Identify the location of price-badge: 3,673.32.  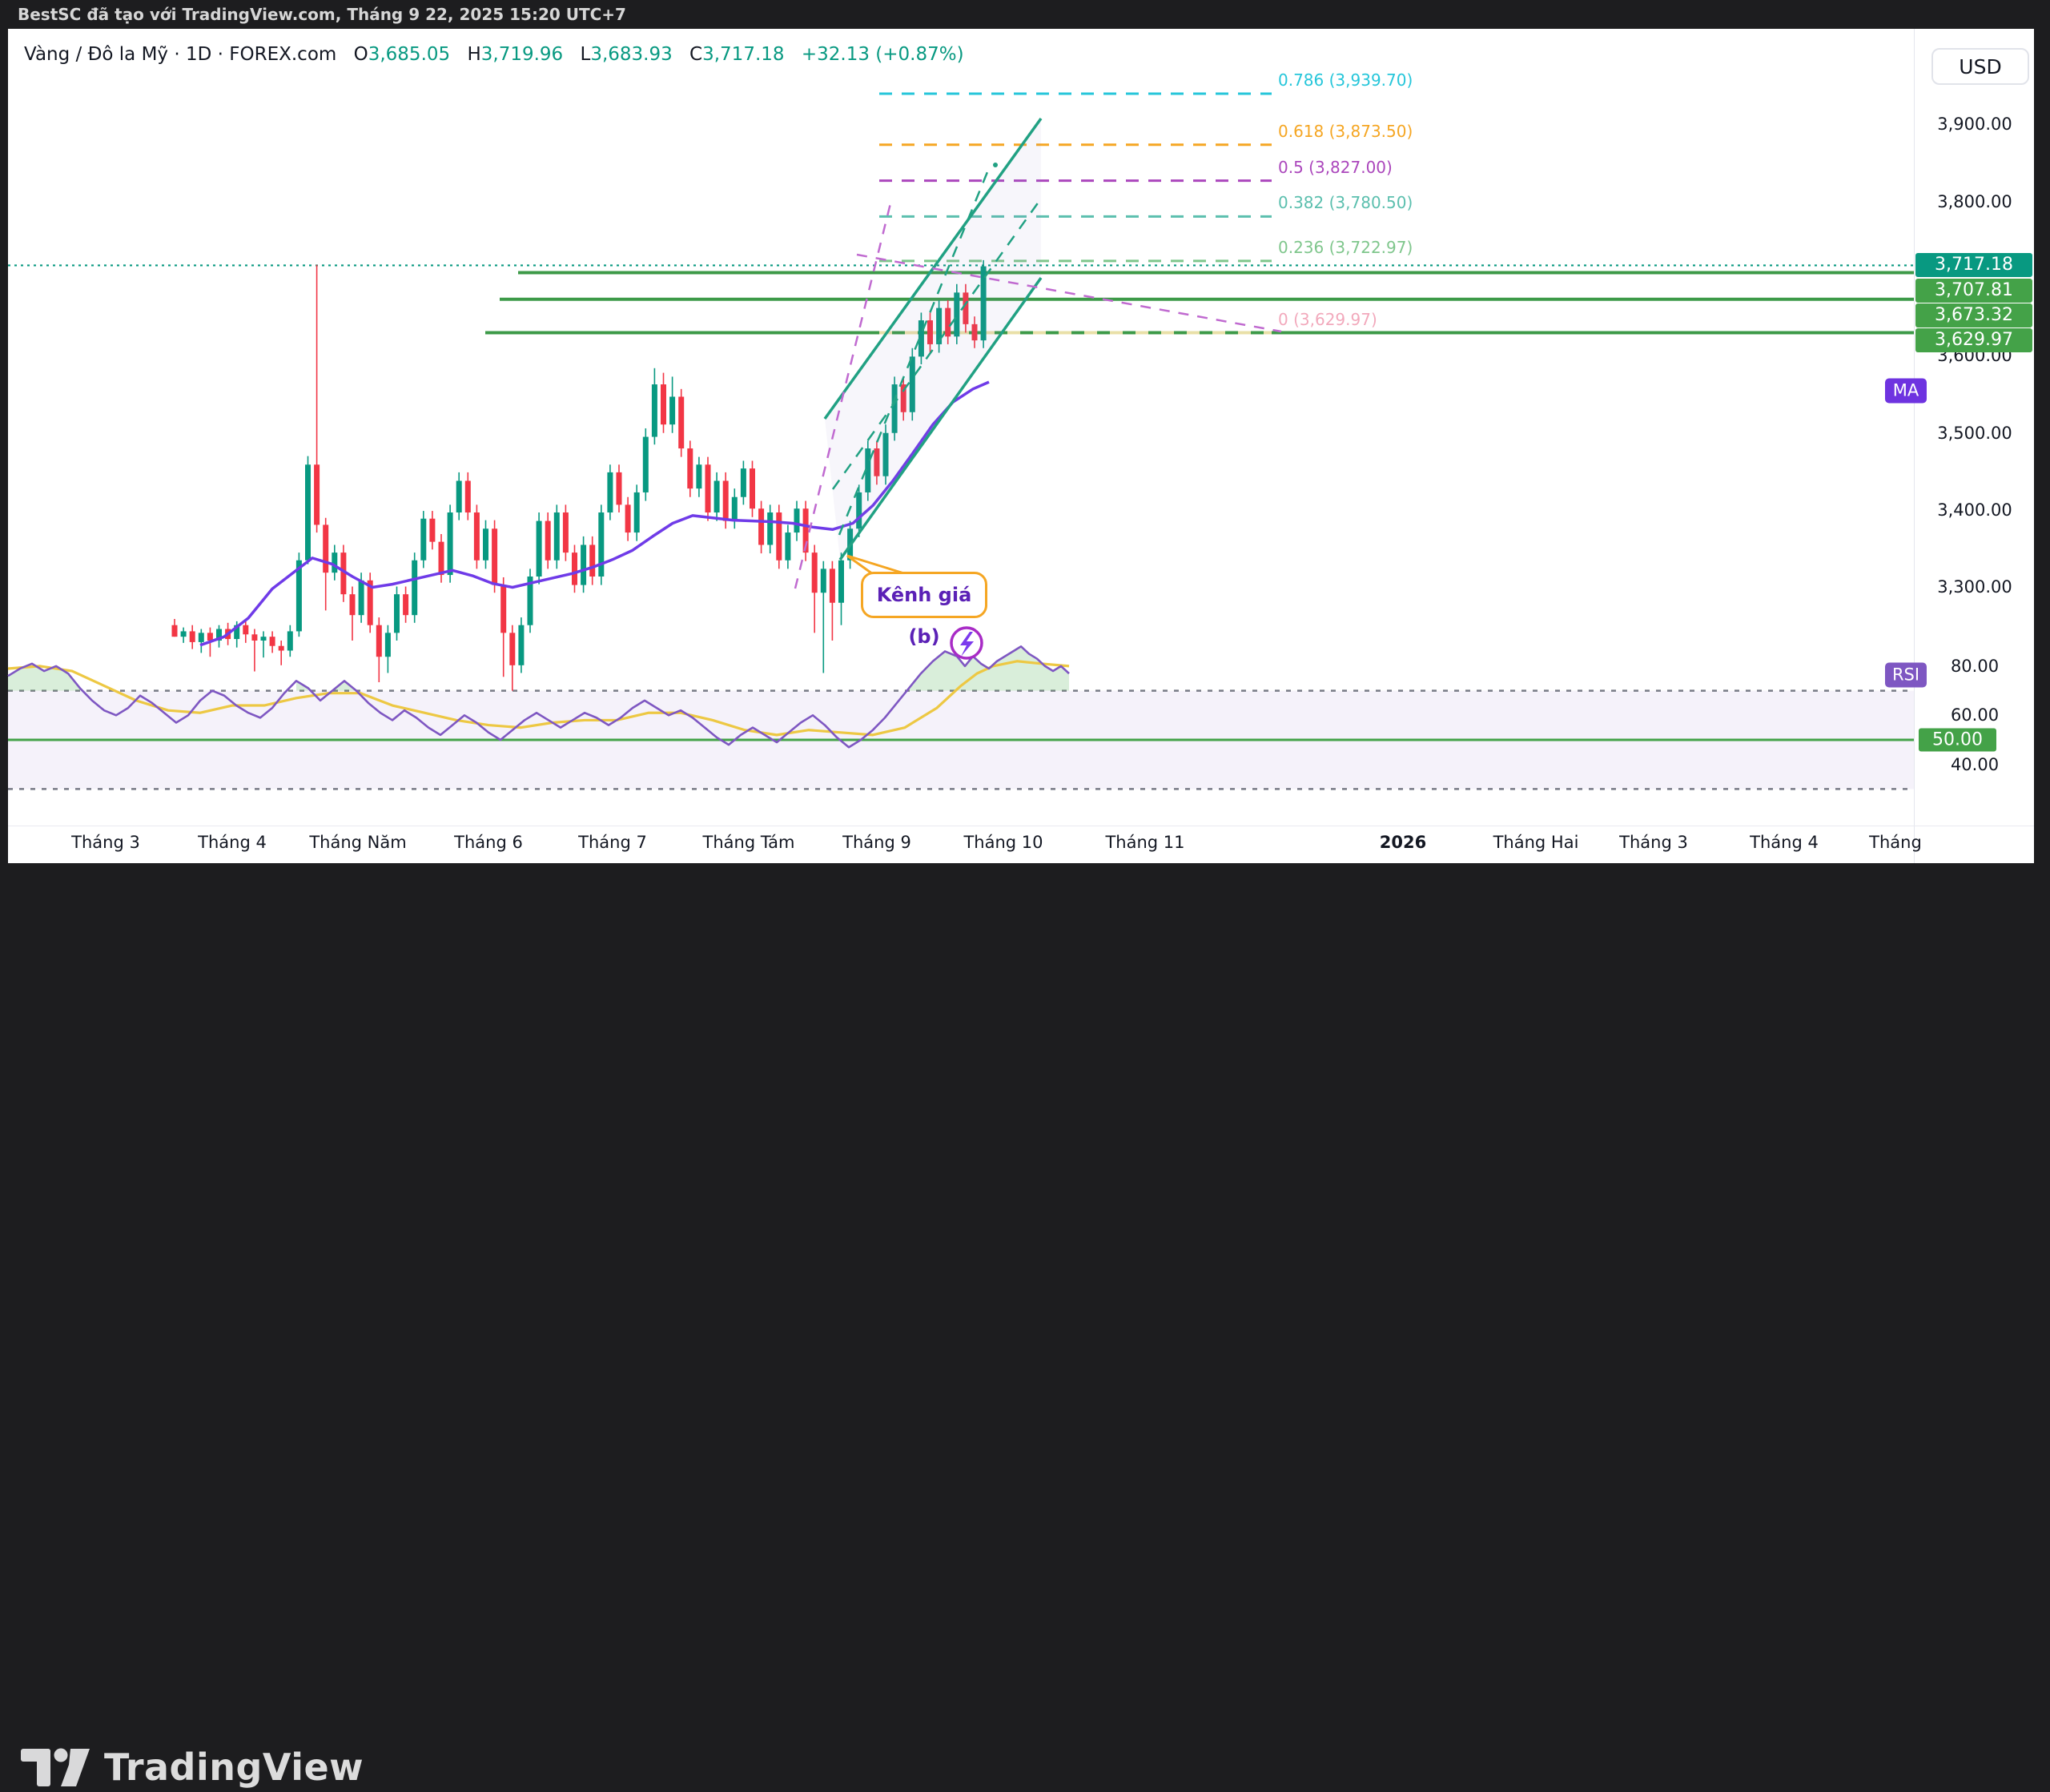
(1973, 315).